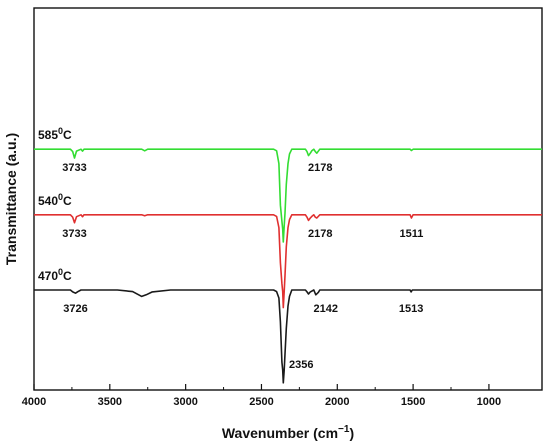 The image size is (550, 445). I want to click on x-tick-label: 1000, so click(489, 402).